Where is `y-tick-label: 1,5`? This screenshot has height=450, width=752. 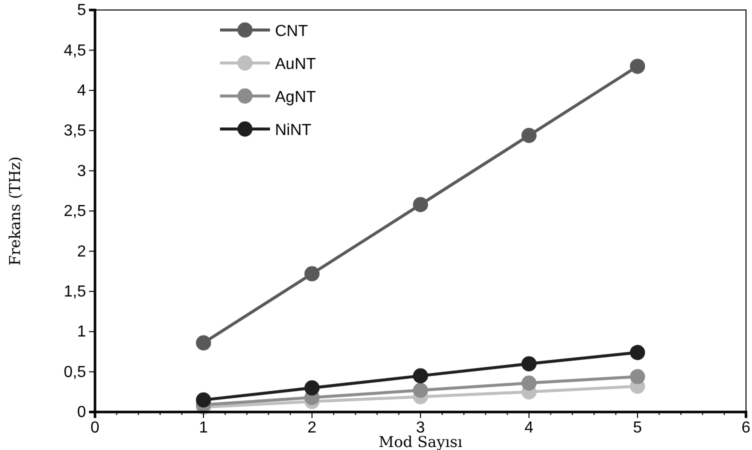
y-tick-label: 1,5 is located at coordinates (75, 292).